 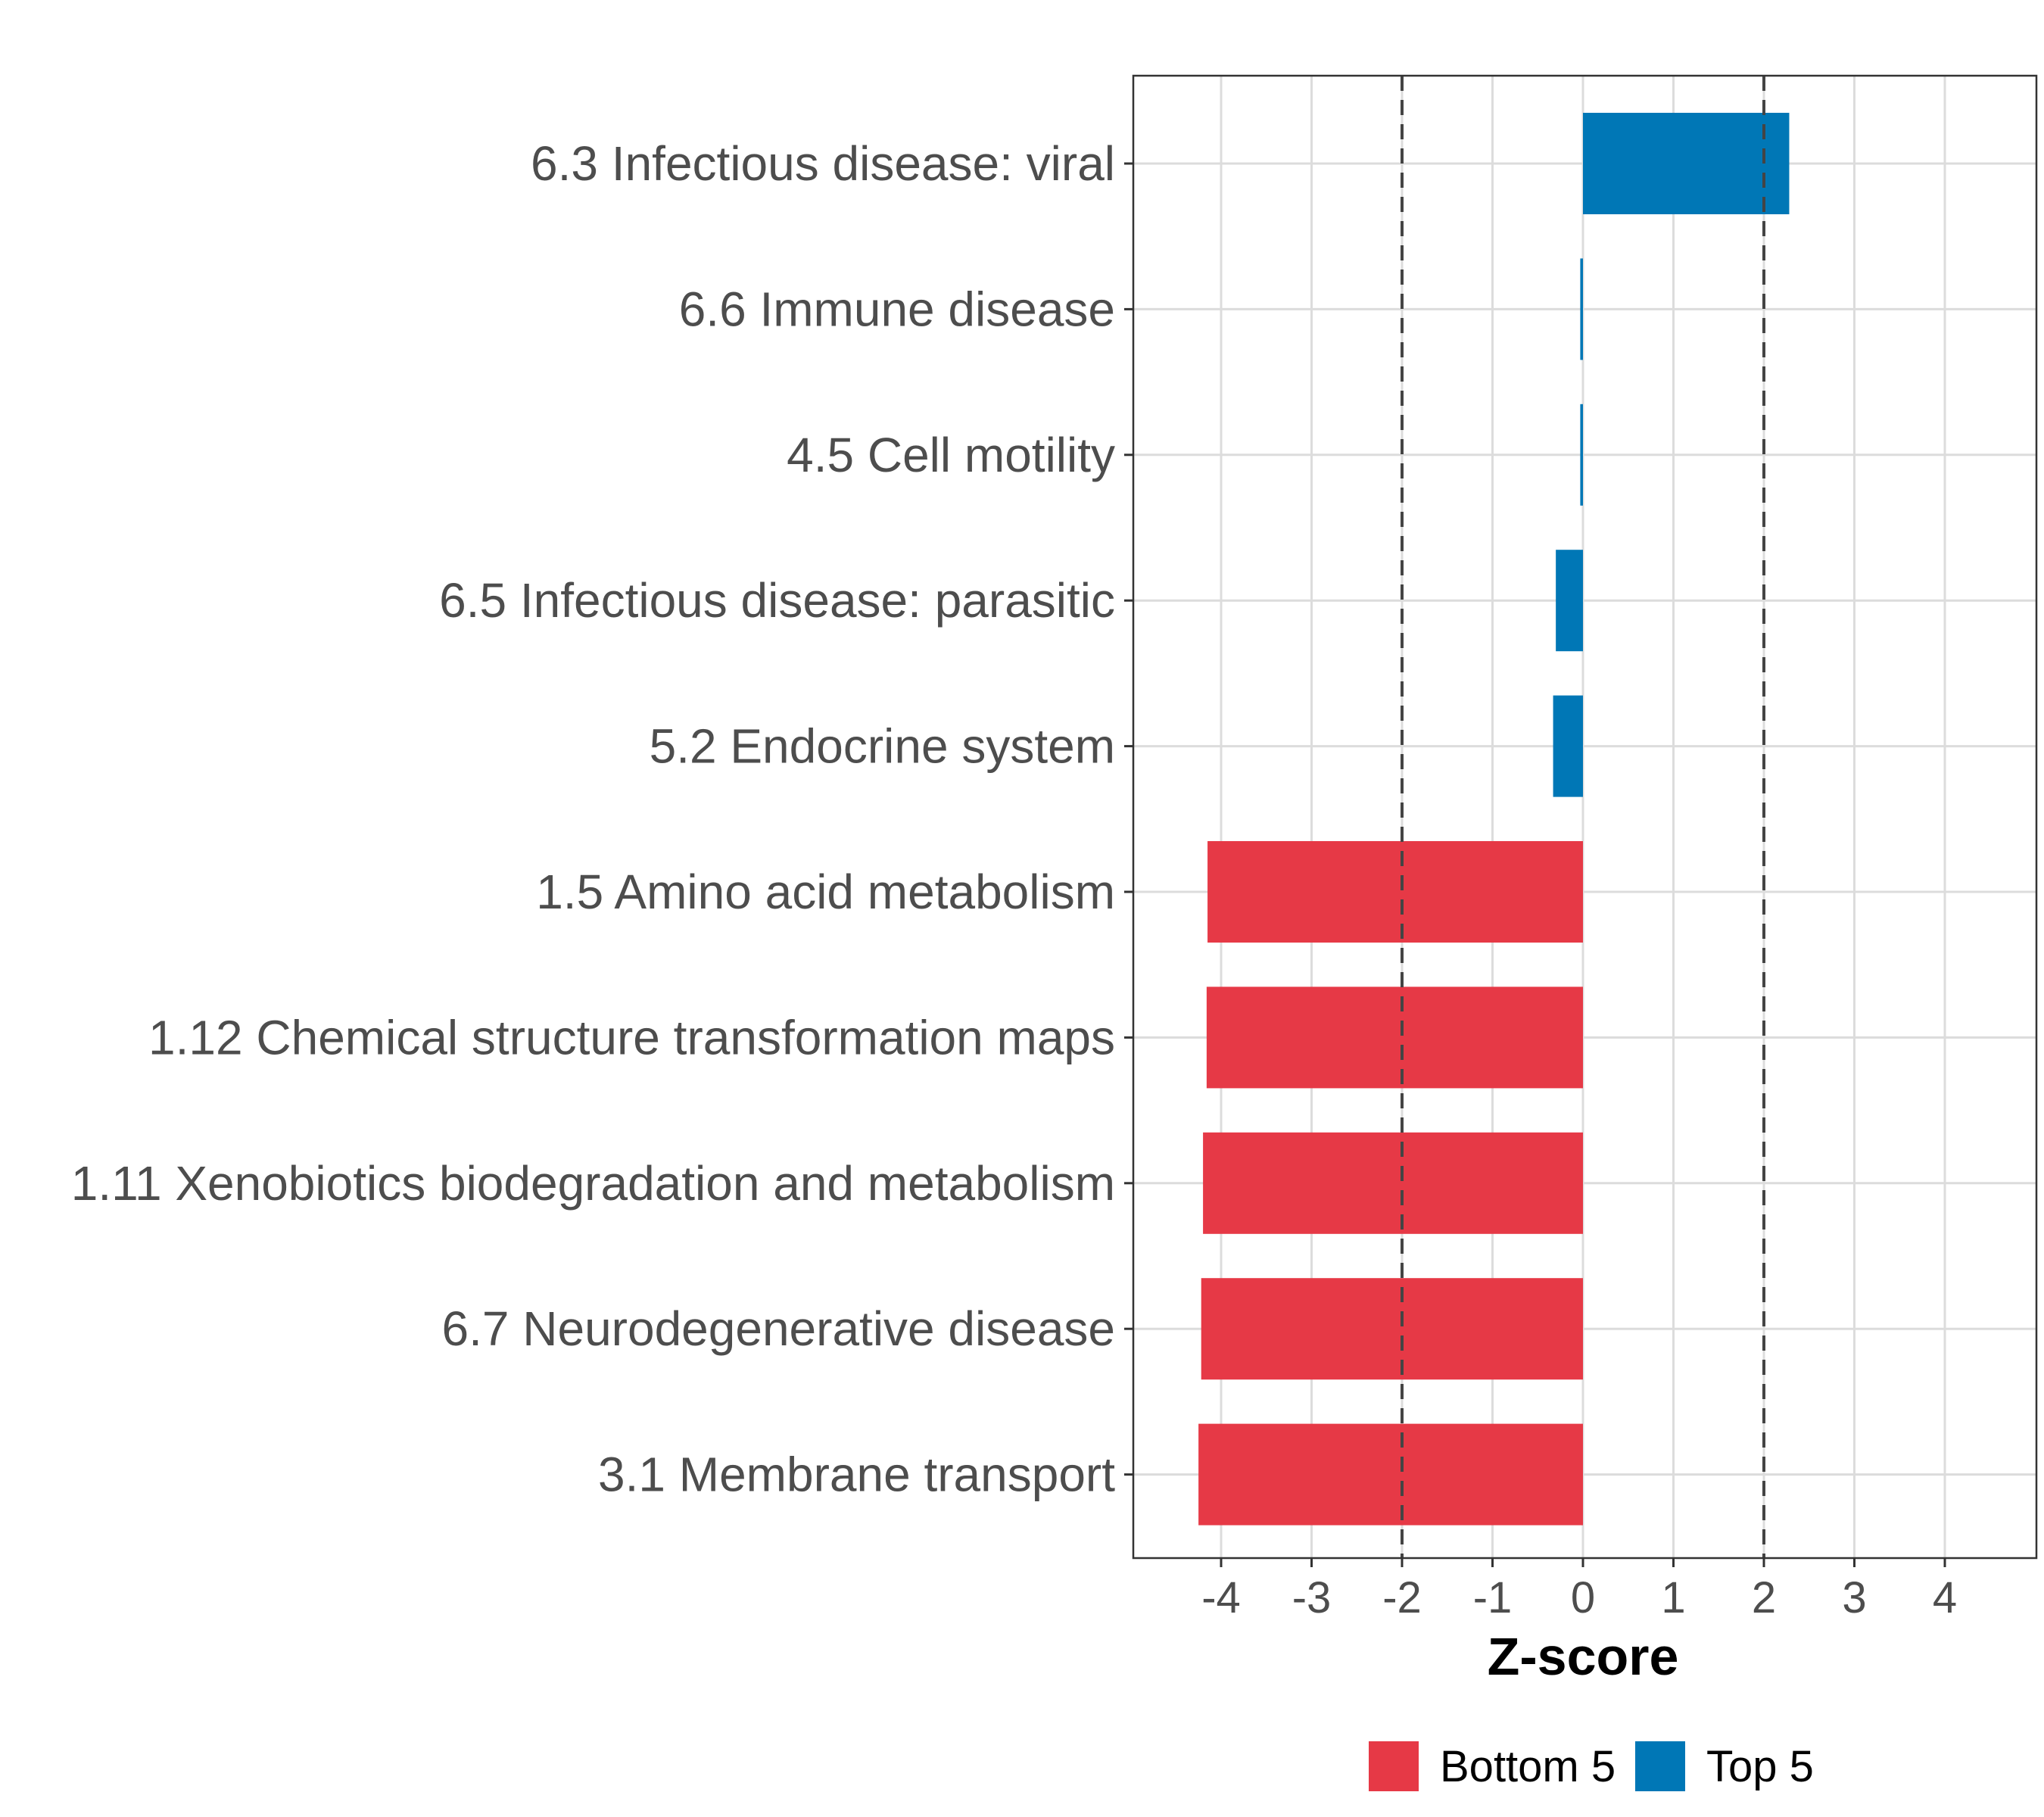 I want to click on legend-label: Top 5, so click(x=1760, y=1766).